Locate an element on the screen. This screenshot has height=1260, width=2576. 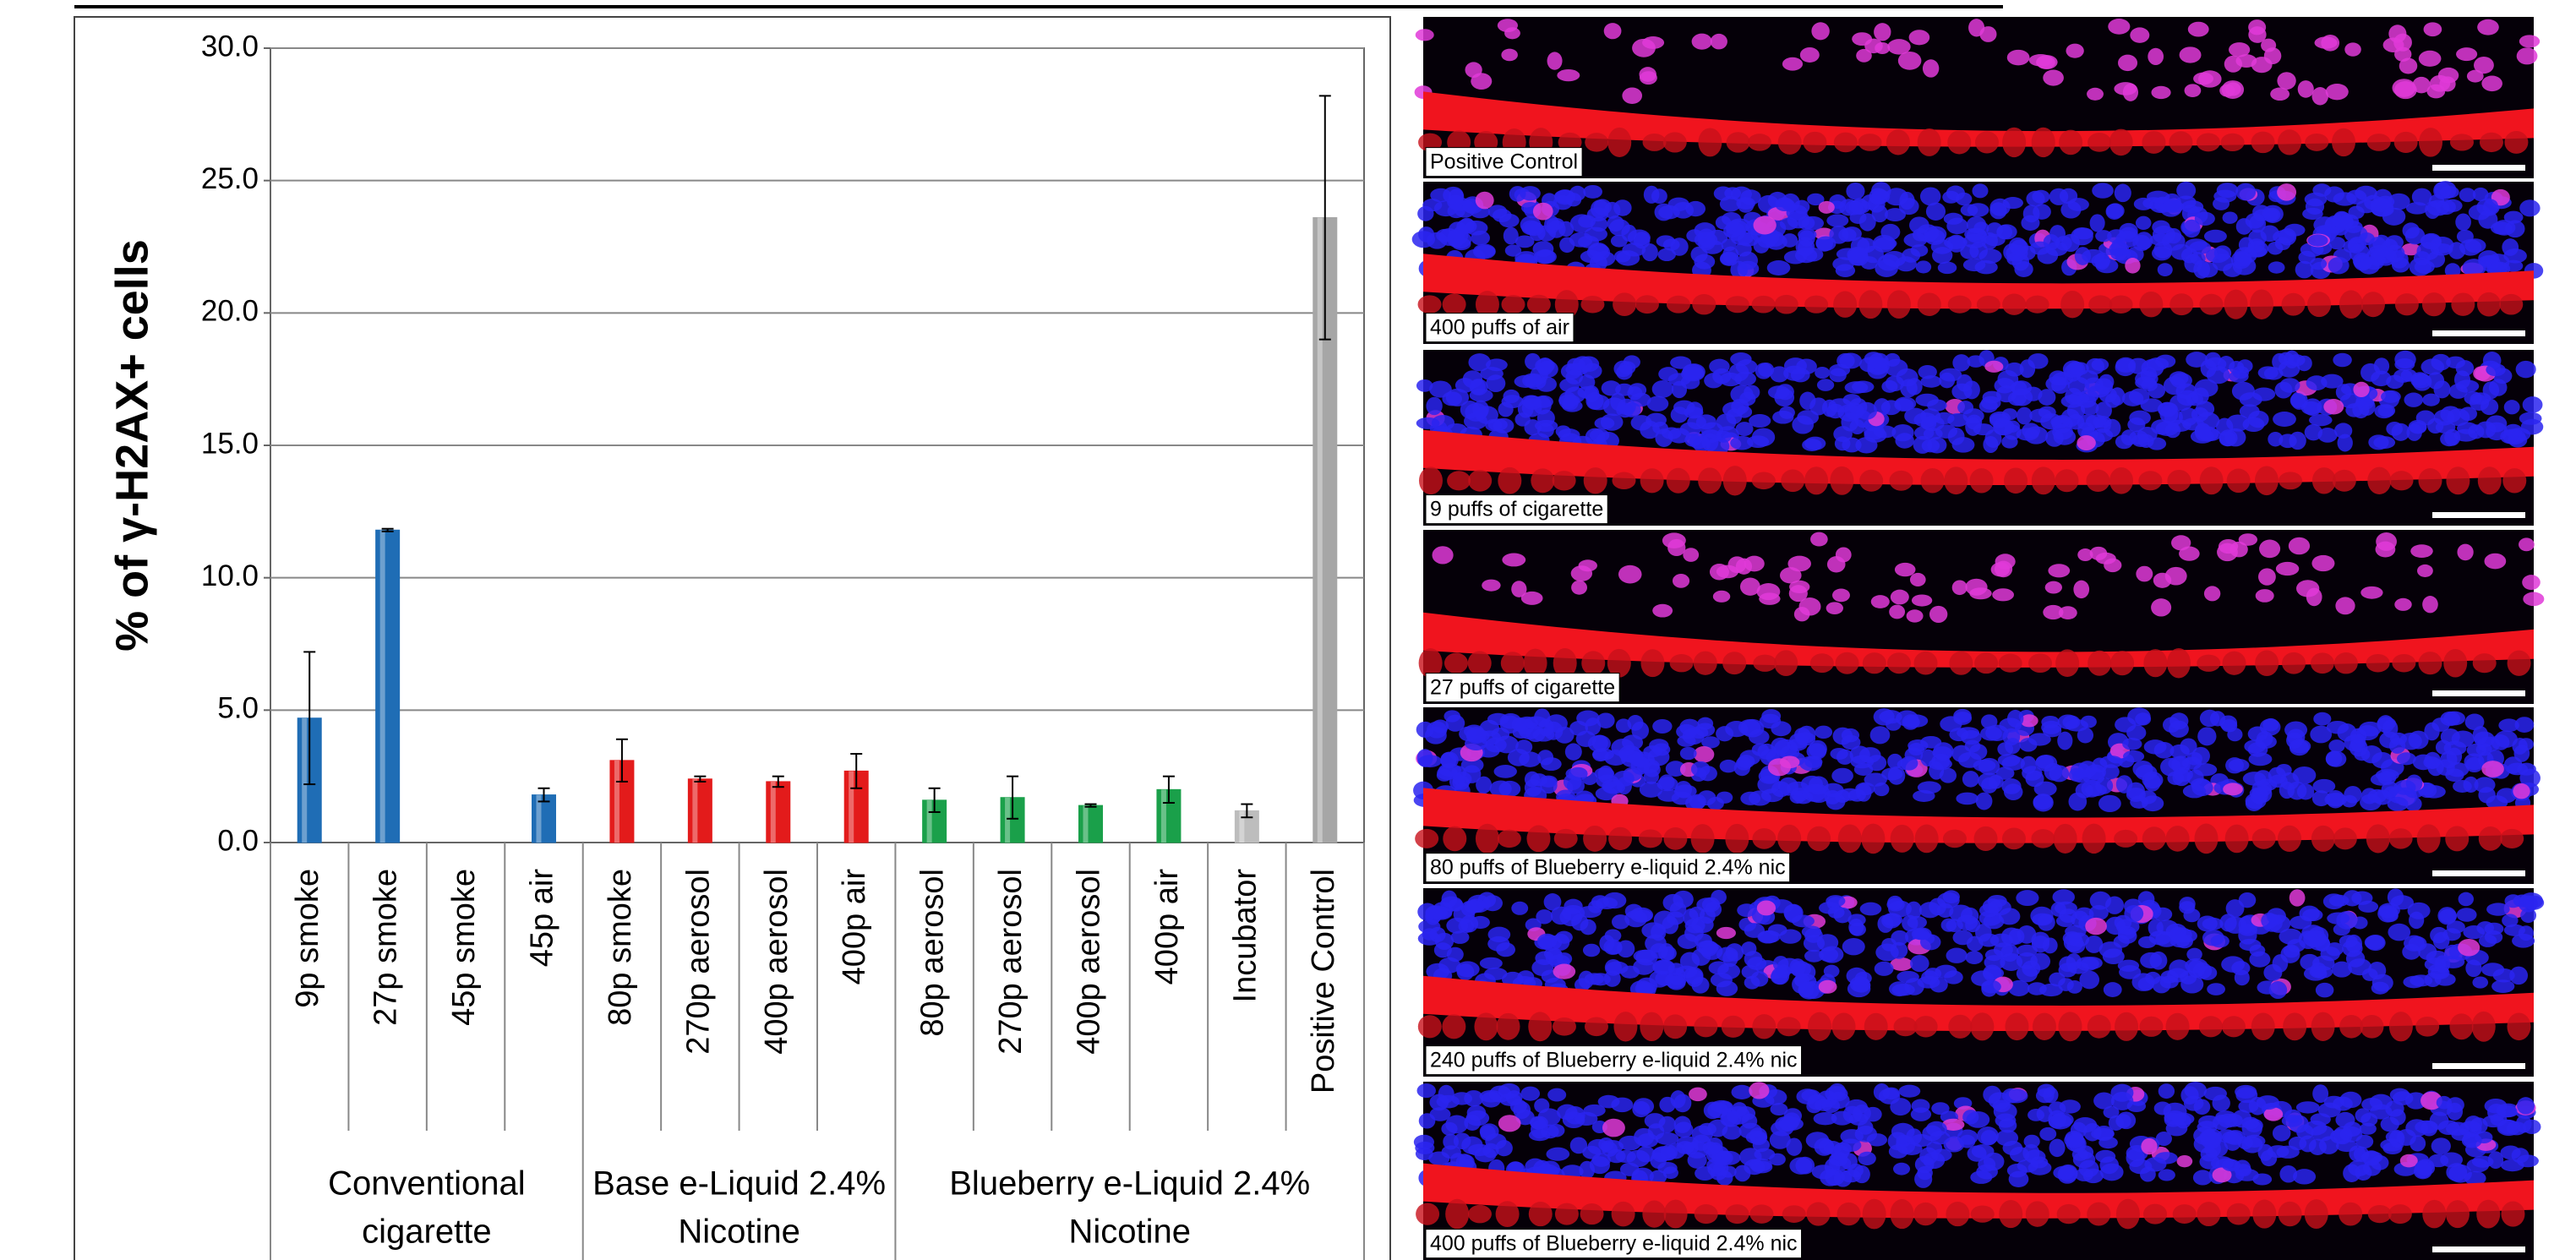
membrane is located at coordinates (1978, 119).